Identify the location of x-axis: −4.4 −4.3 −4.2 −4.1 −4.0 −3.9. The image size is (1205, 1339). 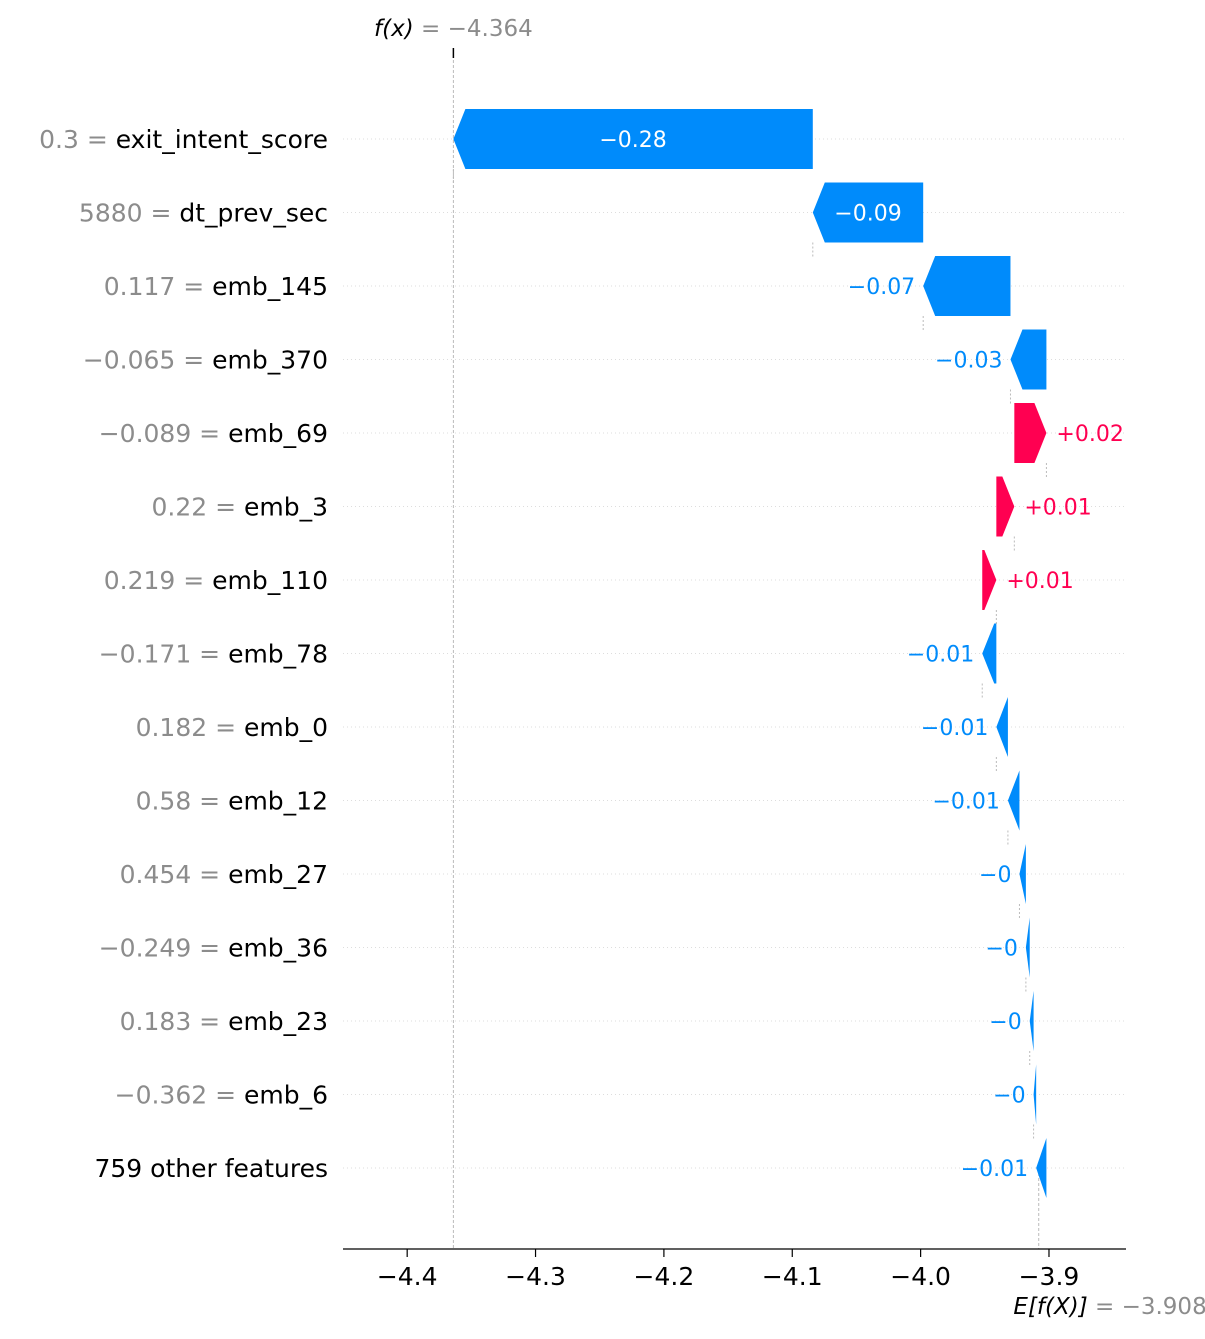
(734, 1269).